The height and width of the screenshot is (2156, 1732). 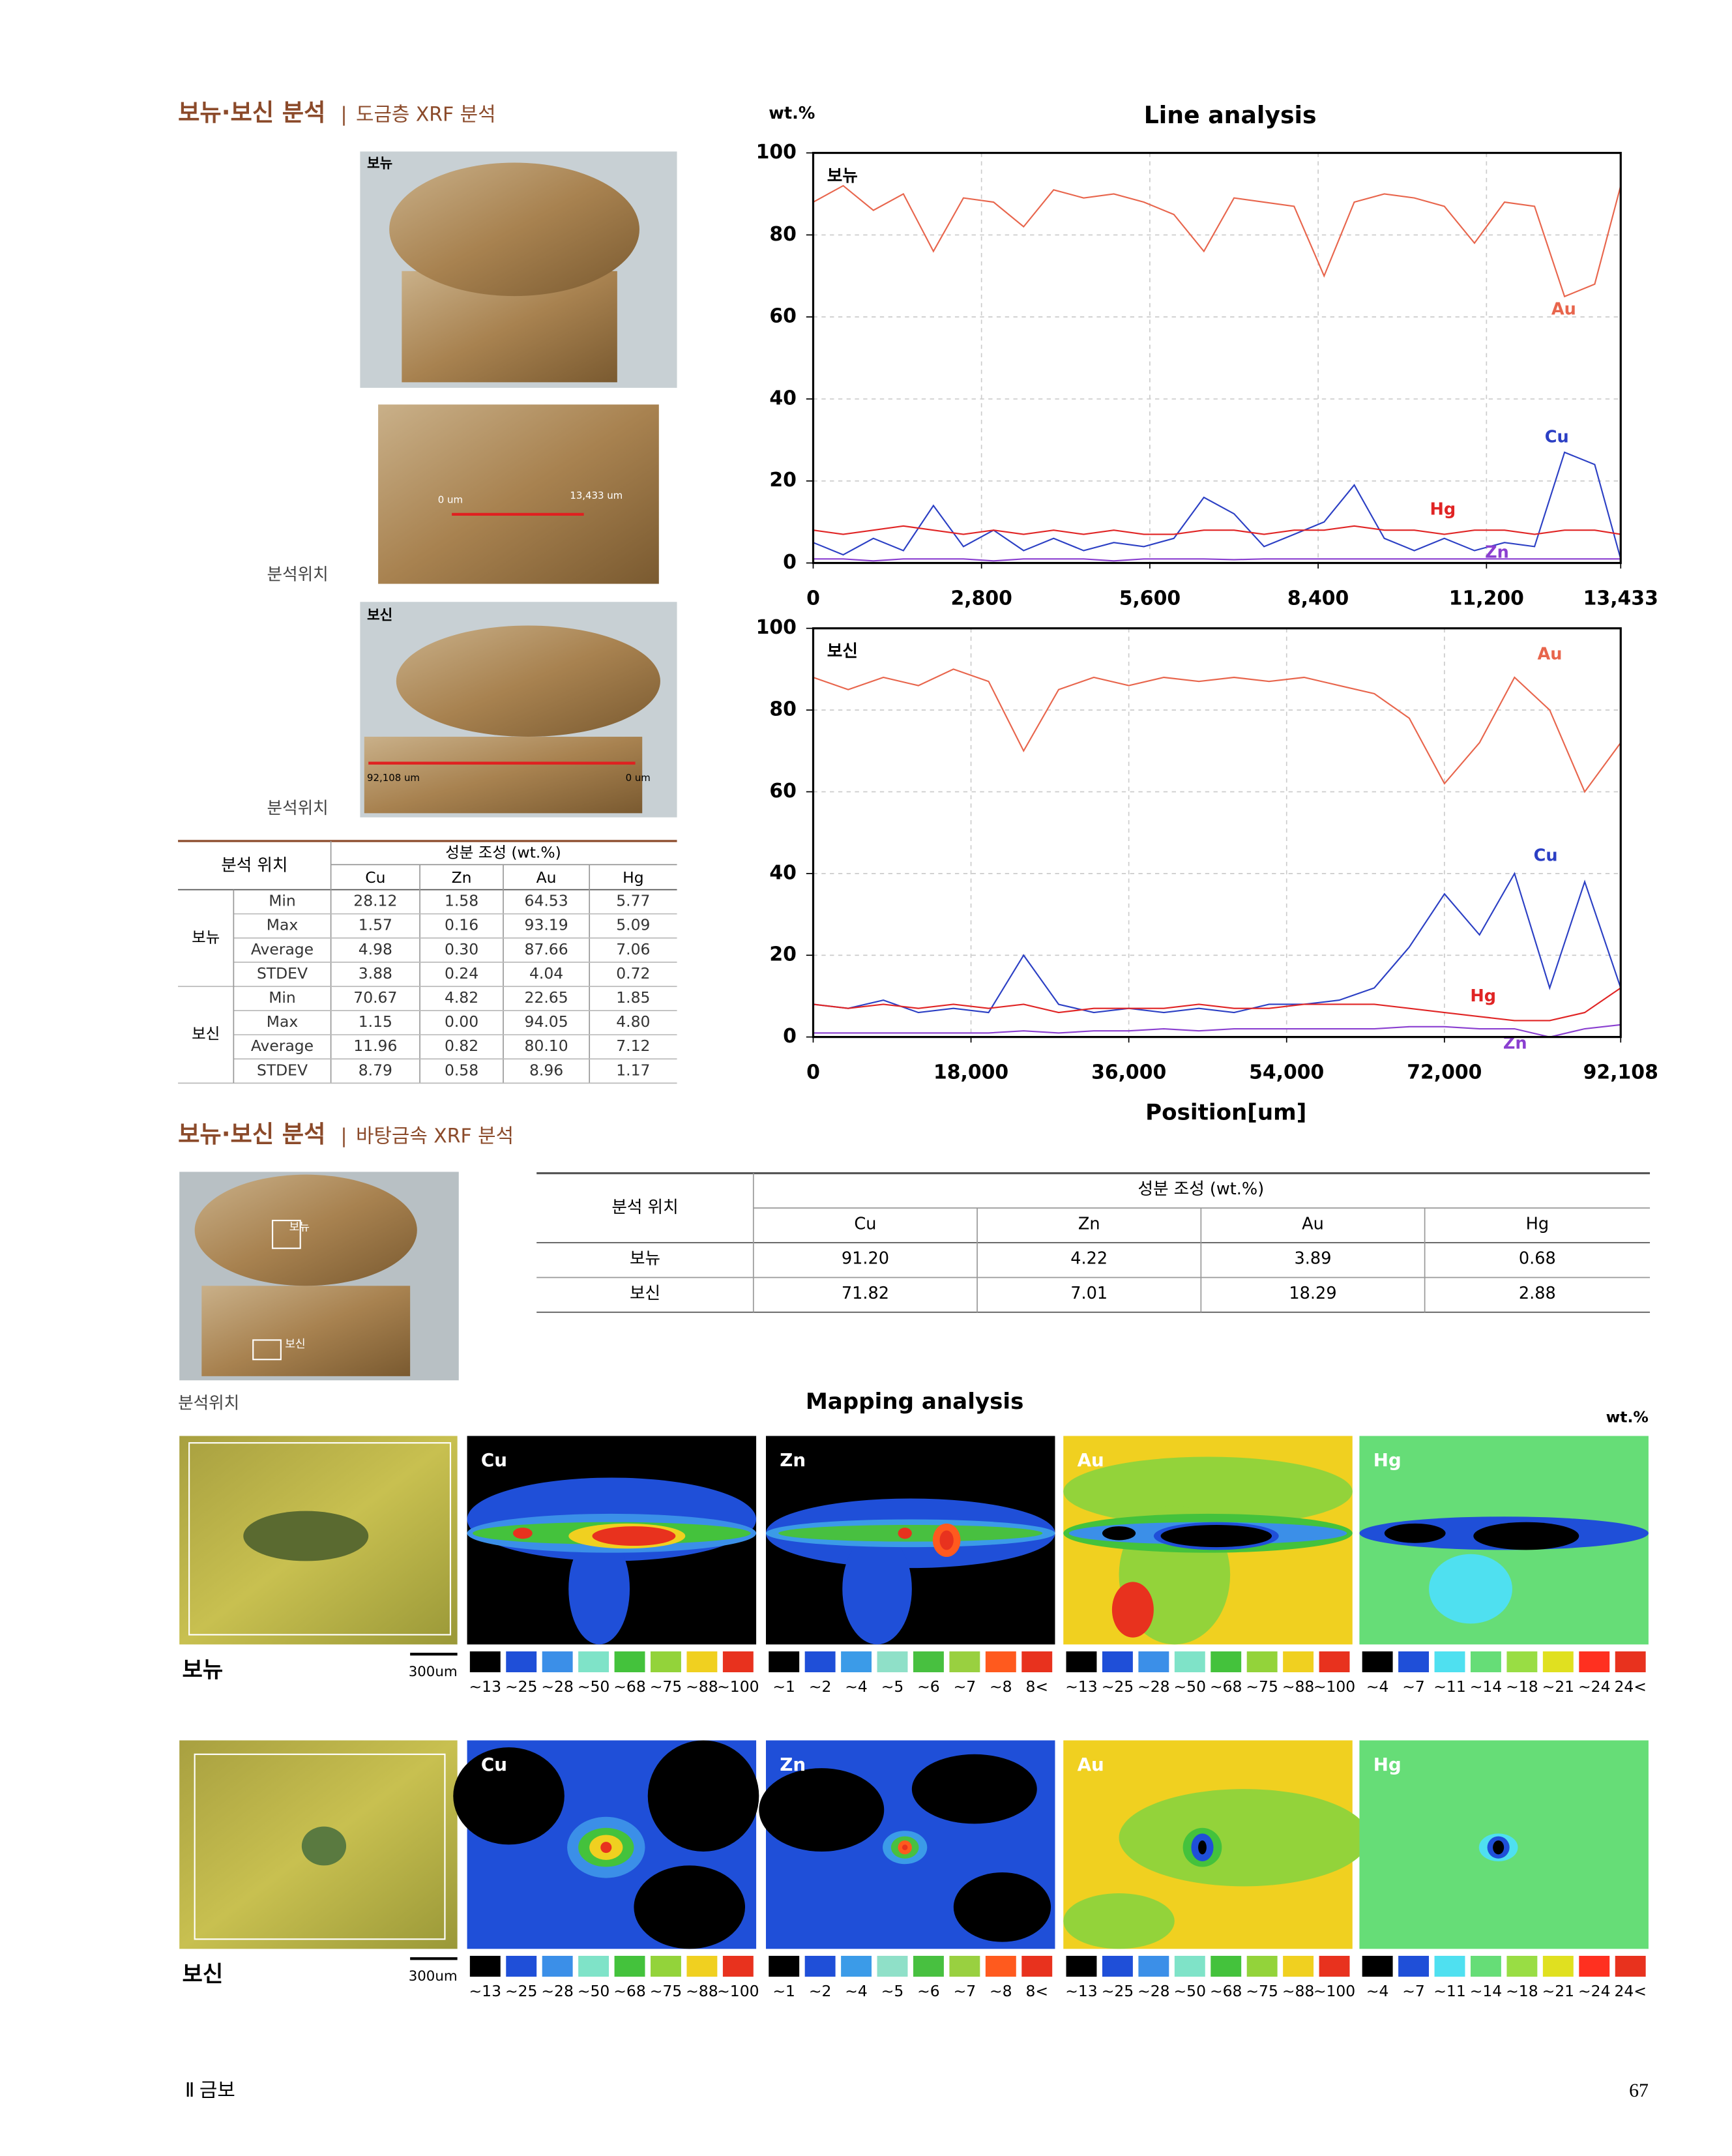 I want to click on legend-label: ~6, so click(x=928, y=1686).